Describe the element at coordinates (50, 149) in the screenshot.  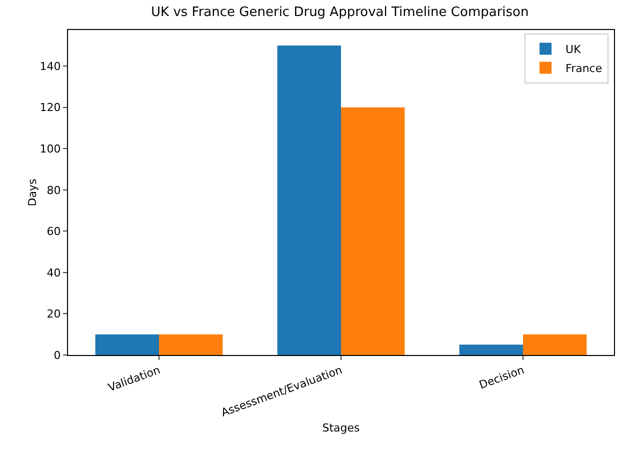
I see `y-tick-label: 100` at that location.